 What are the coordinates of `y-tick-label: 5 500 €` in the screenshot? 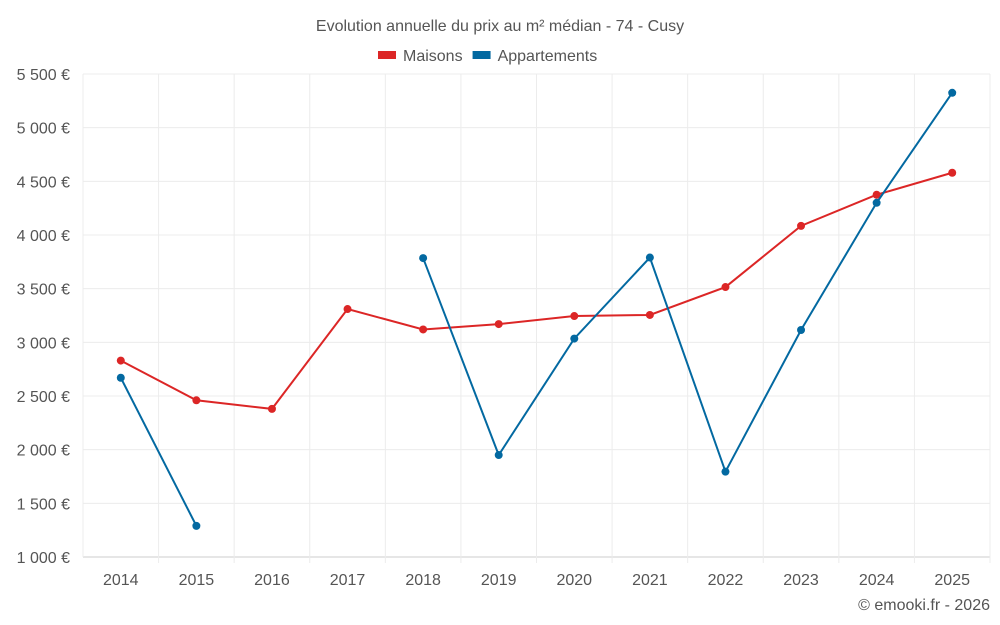 It's located at (43, 75).